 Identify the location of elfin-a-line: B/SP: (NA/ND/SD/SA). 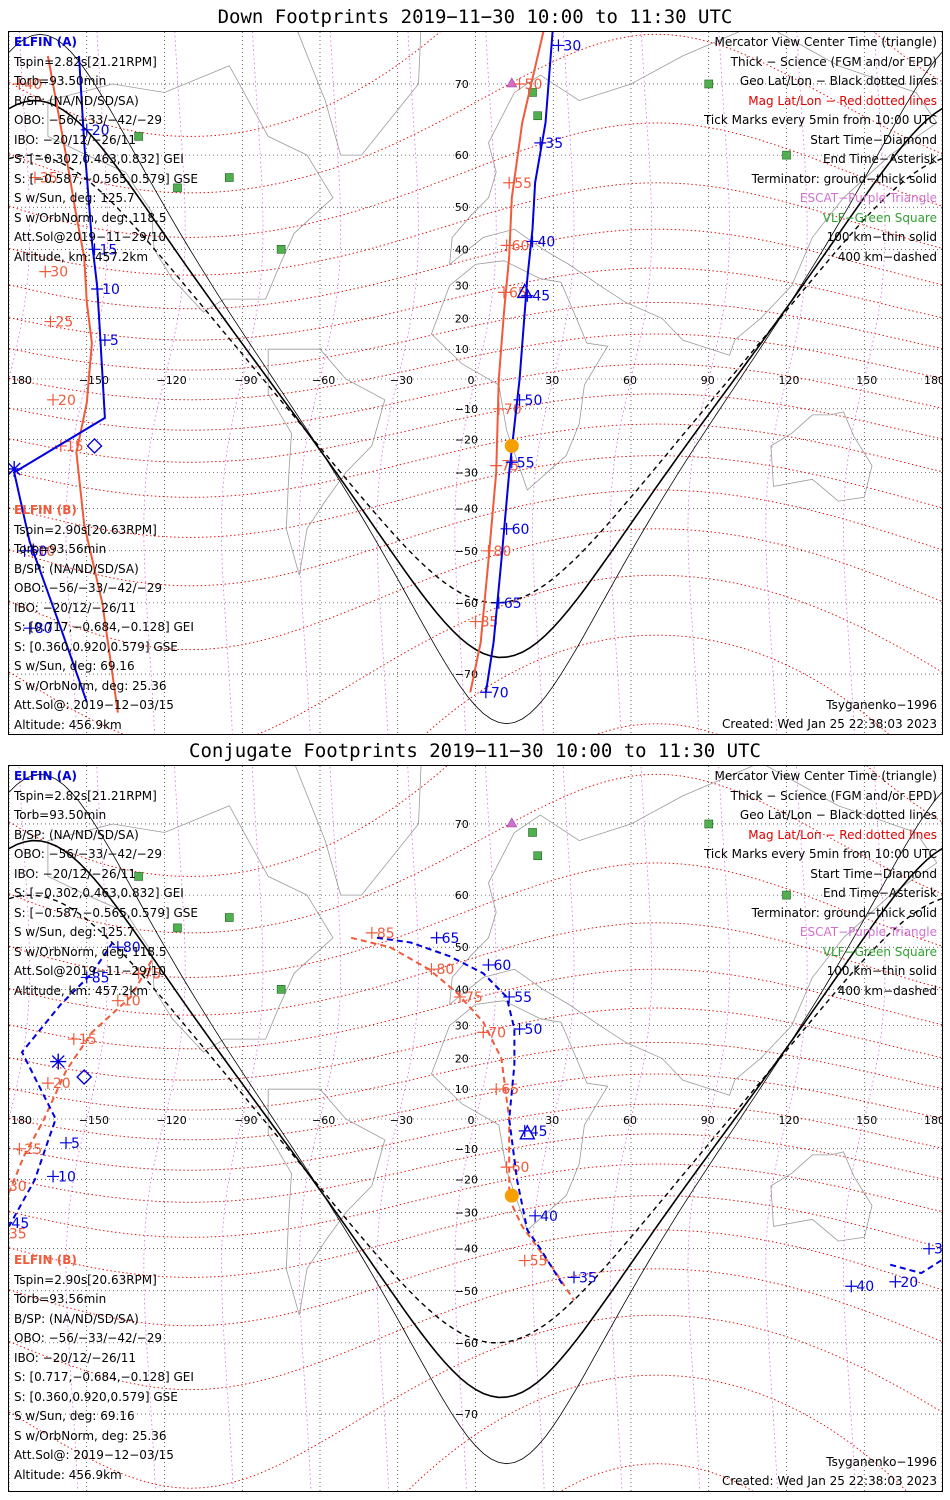
(76, 100).